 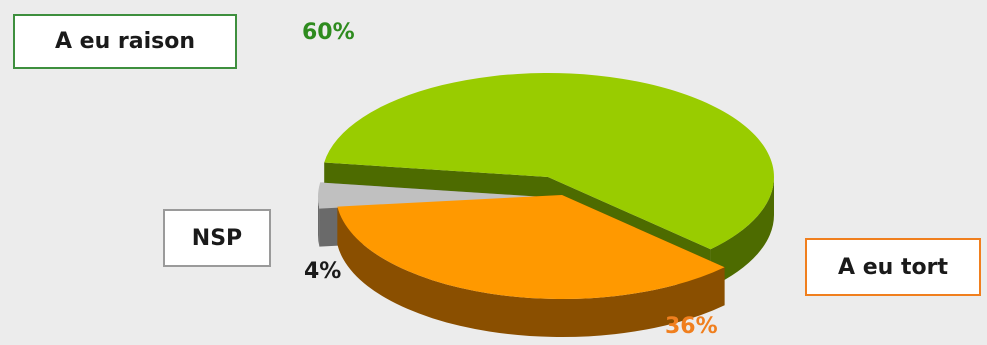 I want to click on slice-side-a-eu-raison, so click(x=742, y=232).